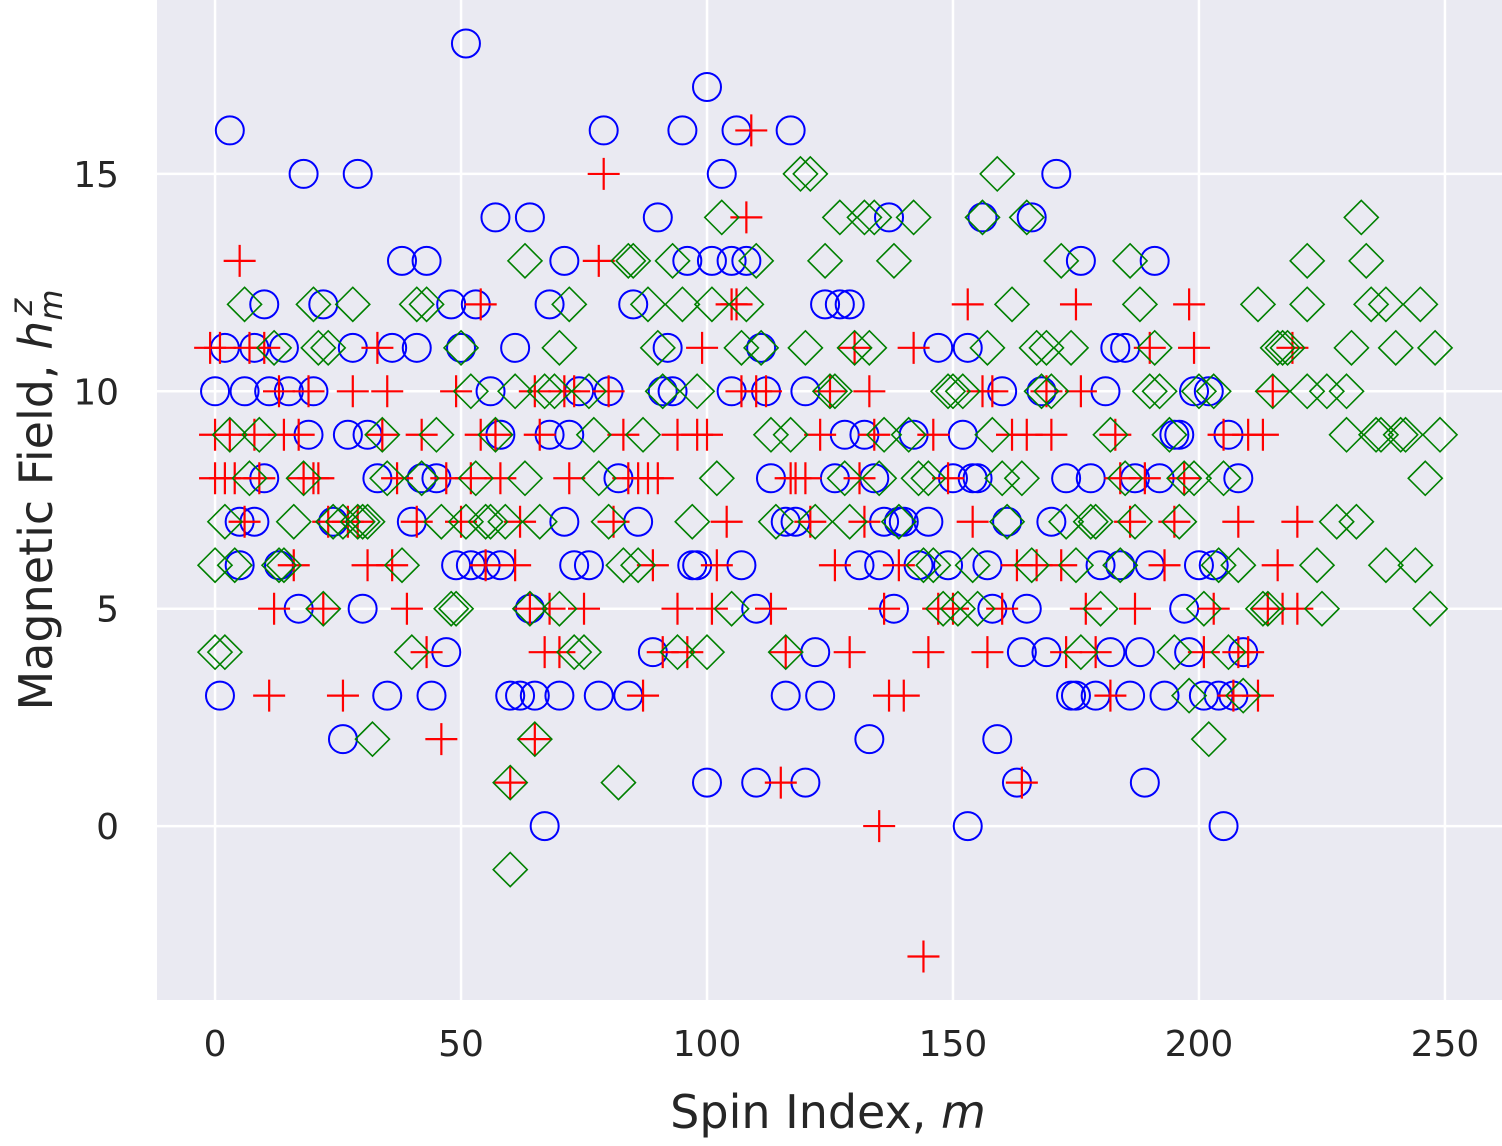 The width and height of the screenshot is (1502, 1146). Describe the element at coordinates (828, 1112) in the screenshot. I see `x-axis-label: Spin Index, m` at that location.